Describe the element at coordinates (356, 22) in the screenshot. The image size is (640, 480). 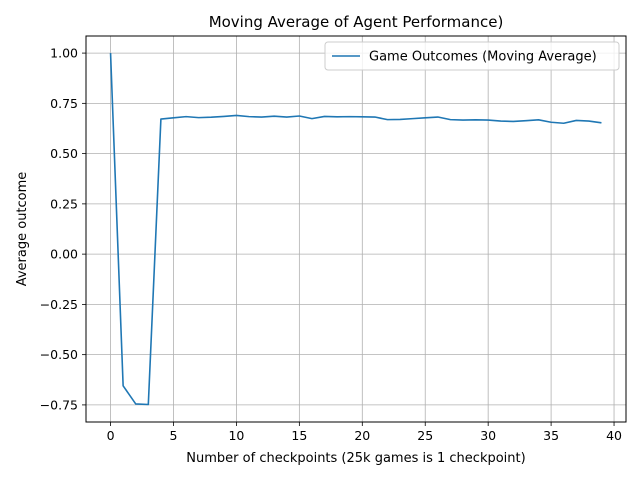
I see `chart-title: Moving Average of Agent Performance)` at that location.